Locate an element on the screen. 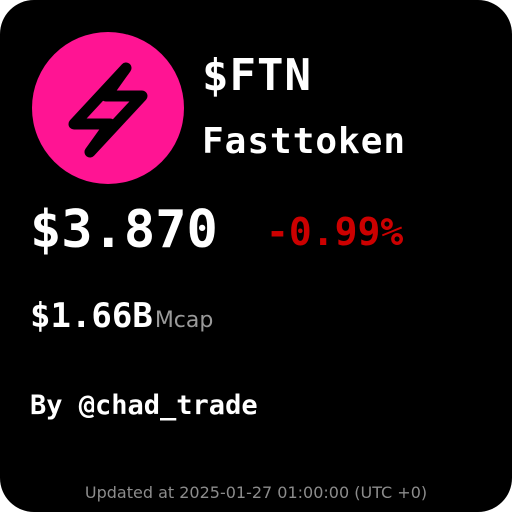 Image resolution: width=512 pixels, height=512 pixels. updated-timestamp: Updated at 2025-01-27 01:00:00 (UTC +0) is located at coordinates (256, 492).